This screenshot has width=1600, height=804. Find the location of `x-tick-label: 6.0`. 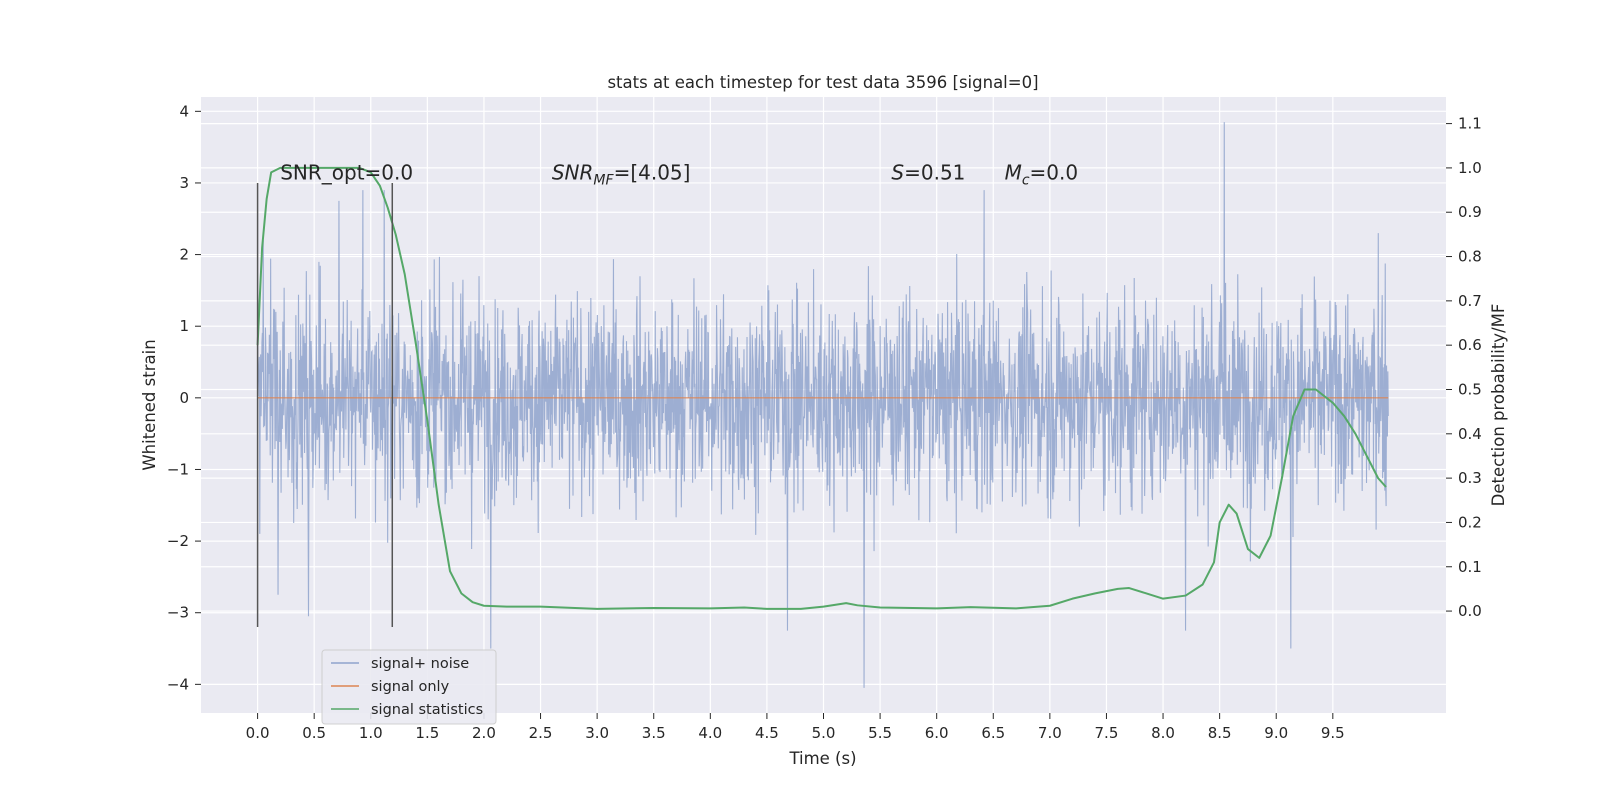

x-tick-label: 6.0 is located at coordinates (937, 733).